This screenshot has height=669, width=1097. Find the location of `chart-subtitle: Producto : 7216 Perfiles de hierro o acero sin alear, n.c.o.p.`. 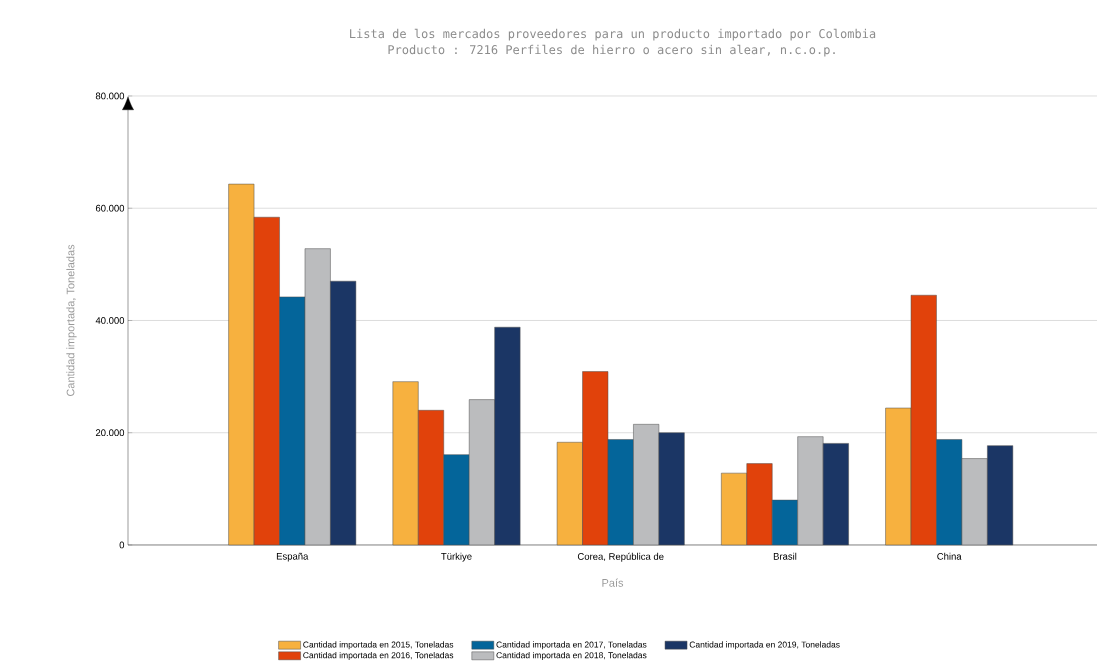

chart-subtitle: Producto : 7216 Perfiles de hierro o acero sin alear, n.c.o.p. is located at coordinates (611, 50).